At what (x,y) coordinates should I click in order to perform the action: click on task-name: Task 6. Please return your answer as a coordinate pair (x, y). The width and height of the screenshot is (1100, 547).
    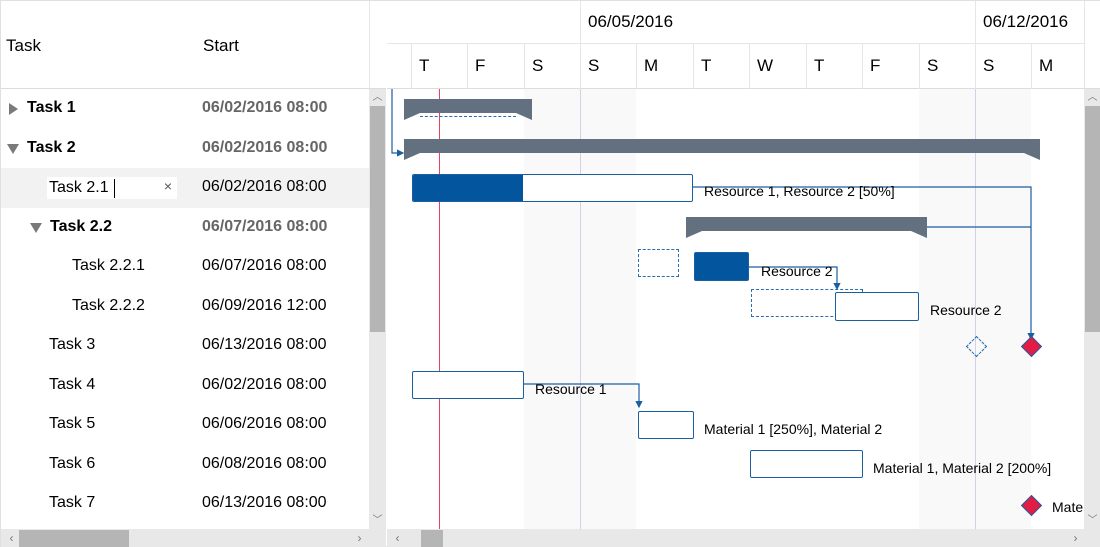
    Looking at the image, I should click on (72, 463).